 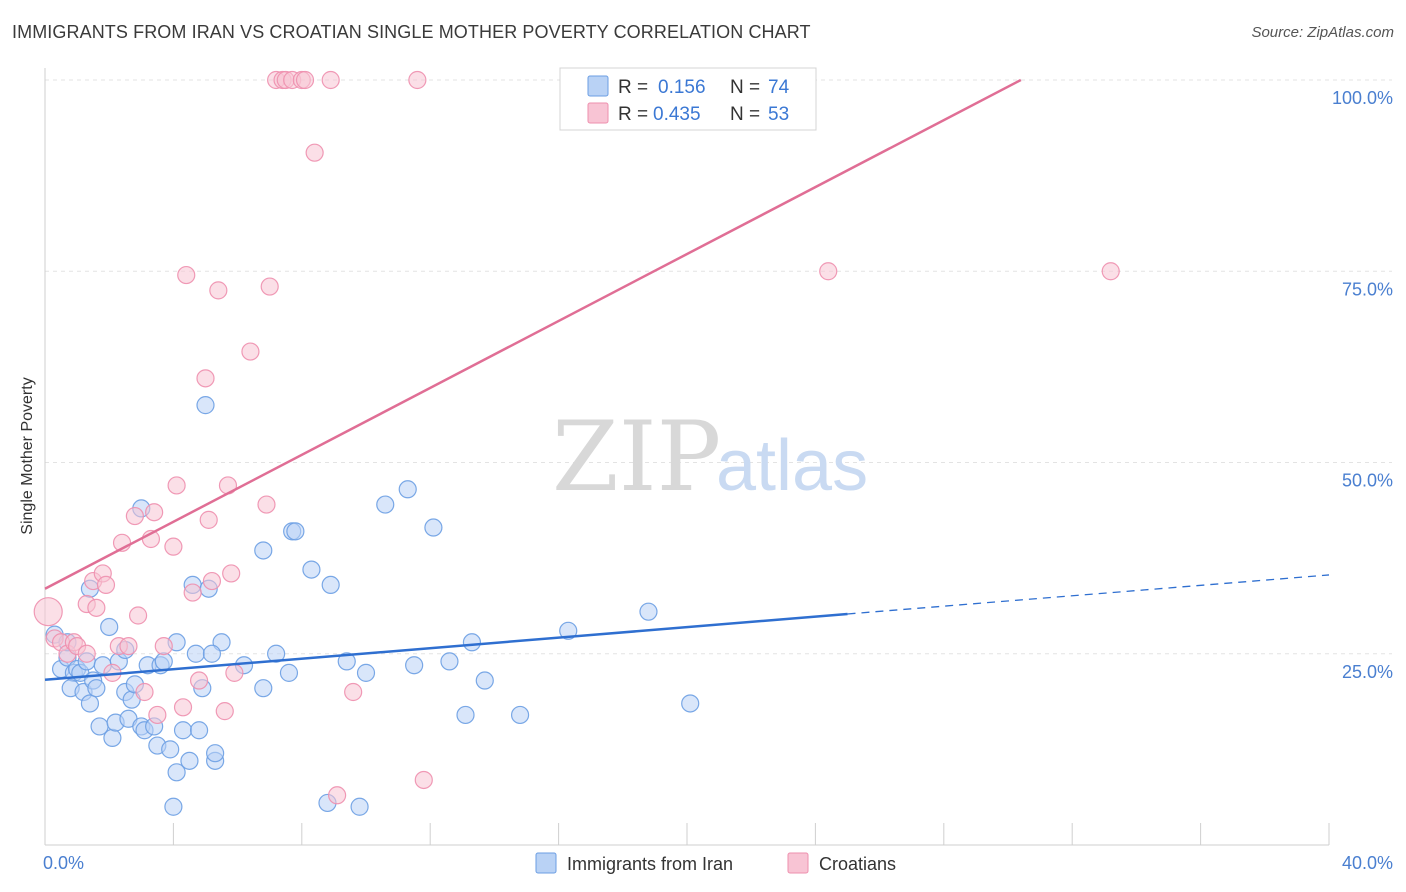 I want to click on trend-line-s0, so click(x=446, y=647).